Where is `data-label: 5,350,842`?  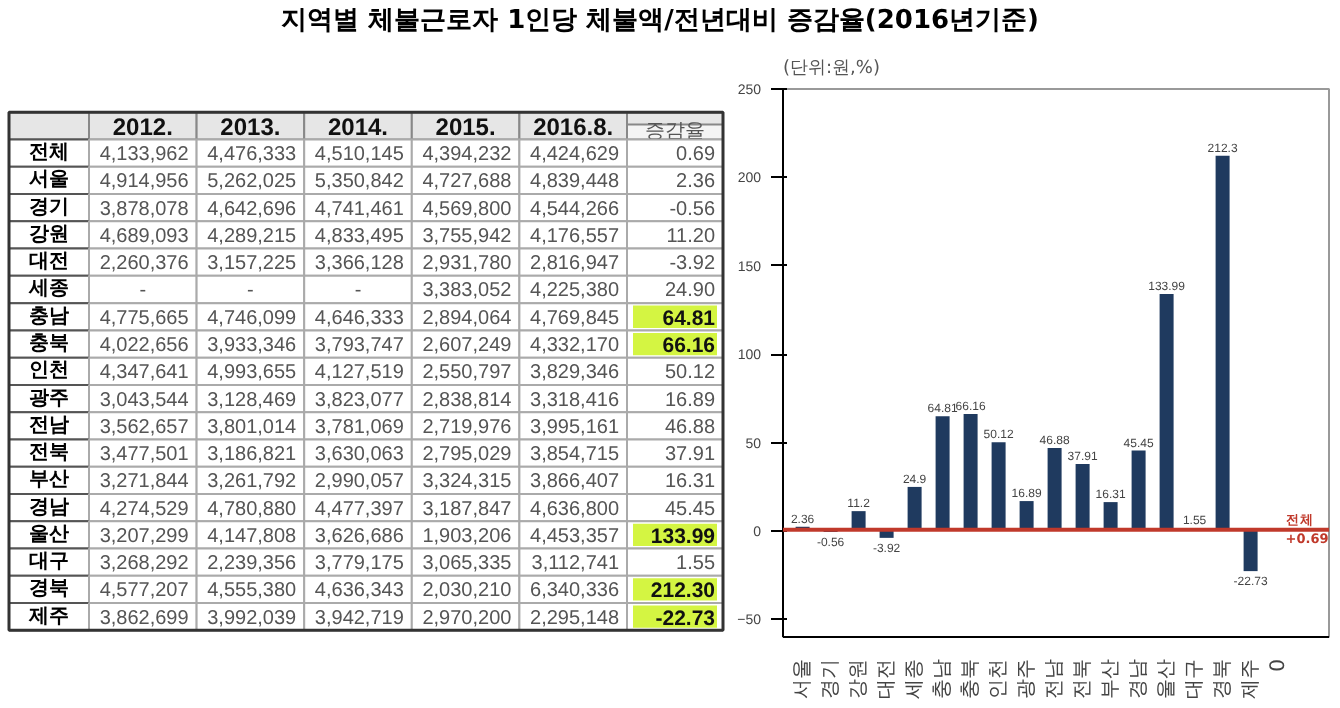
data-label: 5,350,842 is located at coordinates (359, 182).